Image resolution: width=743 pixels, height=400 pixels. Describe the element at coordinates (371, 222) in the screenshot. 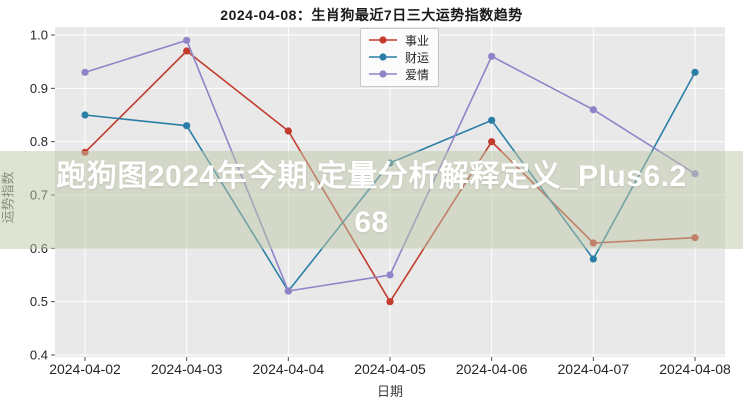

I see `watermark-text-line-2: 68` at that location.